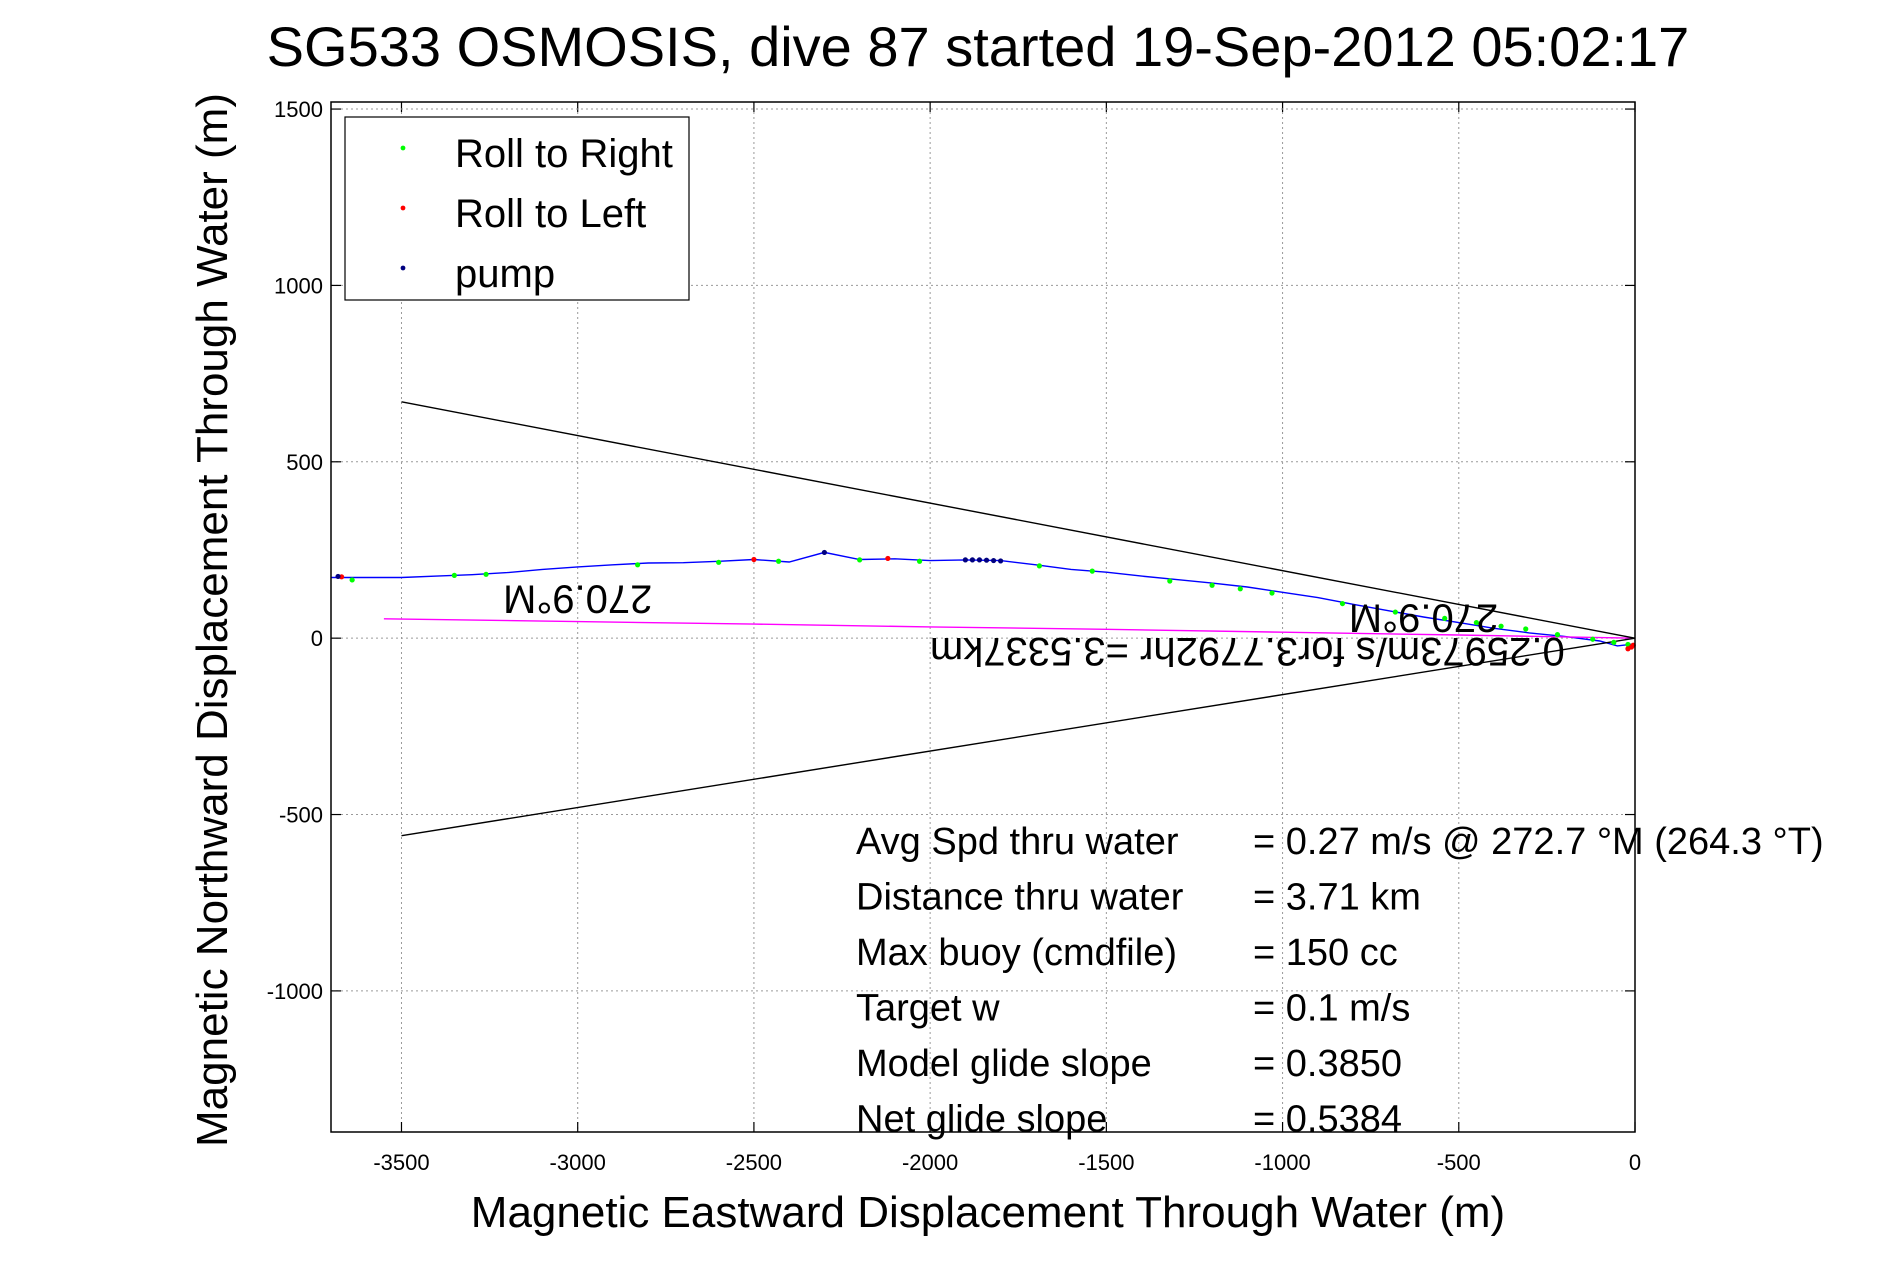  Describe the element at coordinates (1004, 1064) in the screenshot. I see `stat-label: Model glide slope` at that location.